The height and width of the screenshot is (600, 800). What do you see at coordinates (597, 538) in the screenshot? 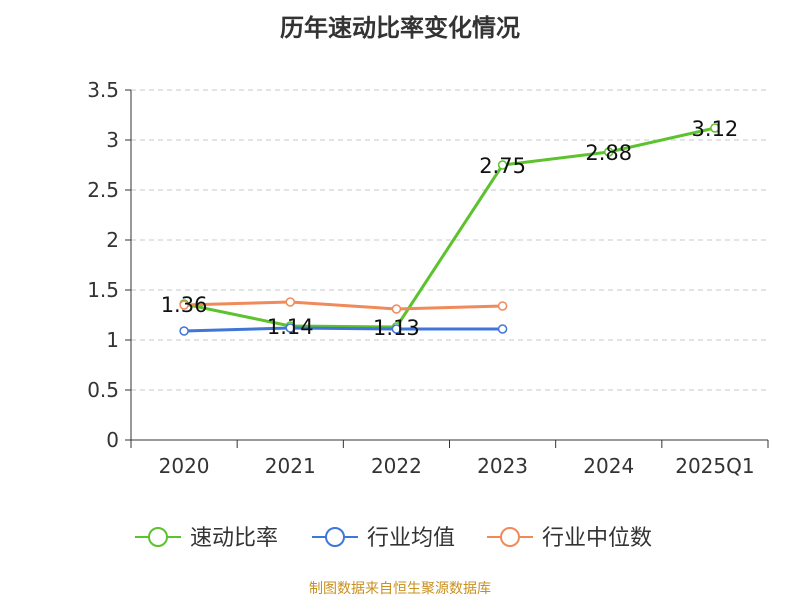
I see `legend-label: 行业中位数` at bounding box center [597, 538].